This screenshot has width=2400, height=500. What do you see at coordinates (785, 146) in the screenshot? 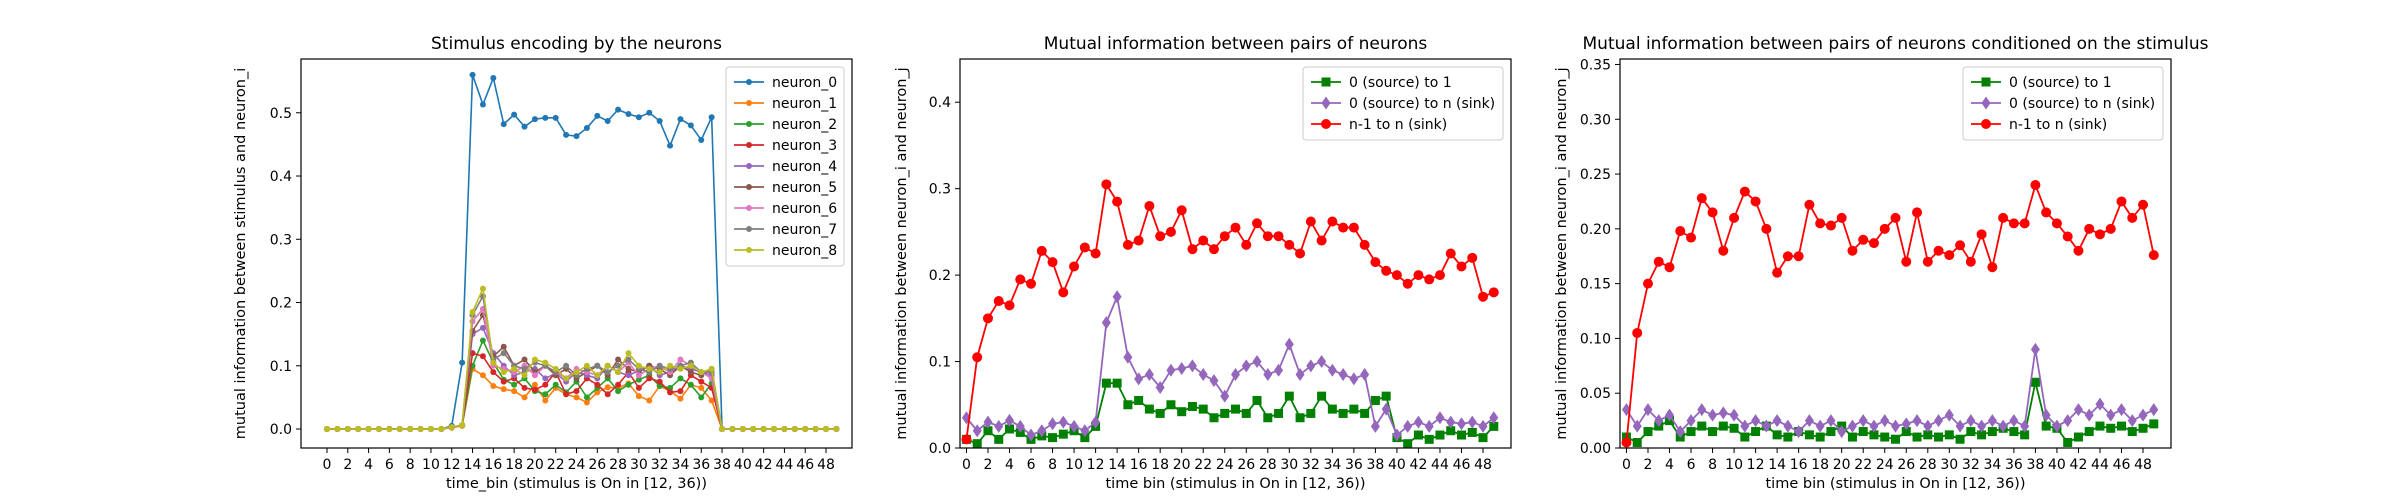
I see `legend-entry: neuron_3` at bounding box center [785, 146].